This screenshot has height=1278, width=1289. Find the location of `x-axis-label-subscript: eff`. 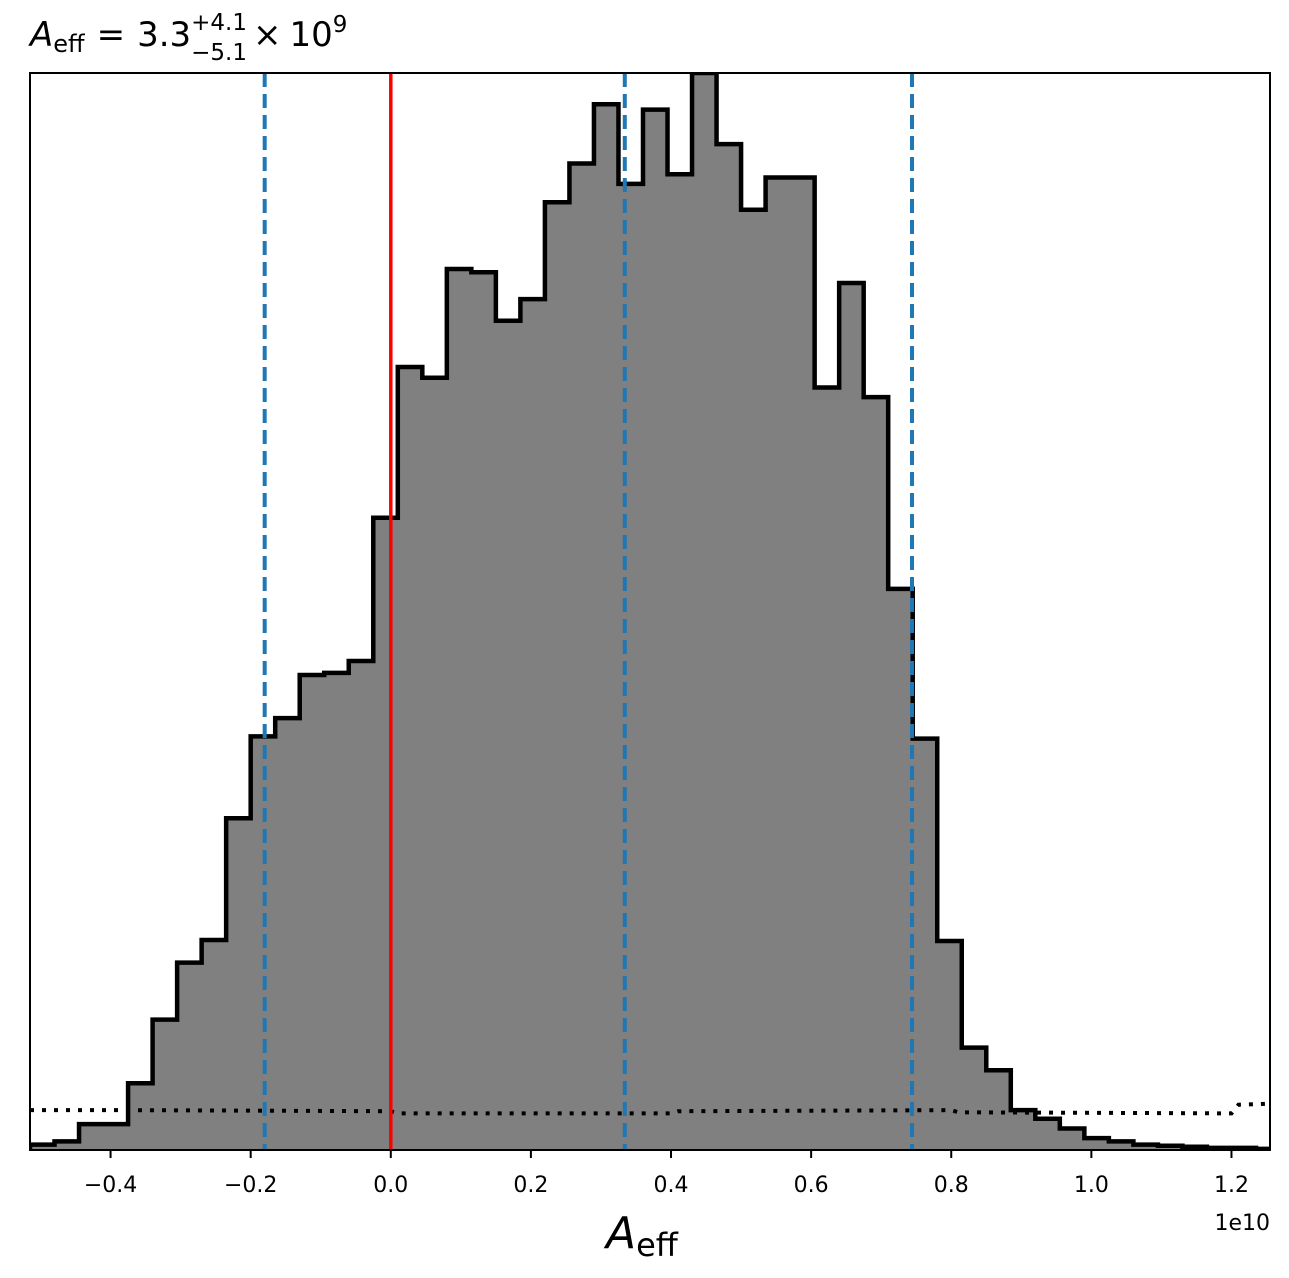

x-axis-label-subscript: eff is located at coordinates (657, 1245).